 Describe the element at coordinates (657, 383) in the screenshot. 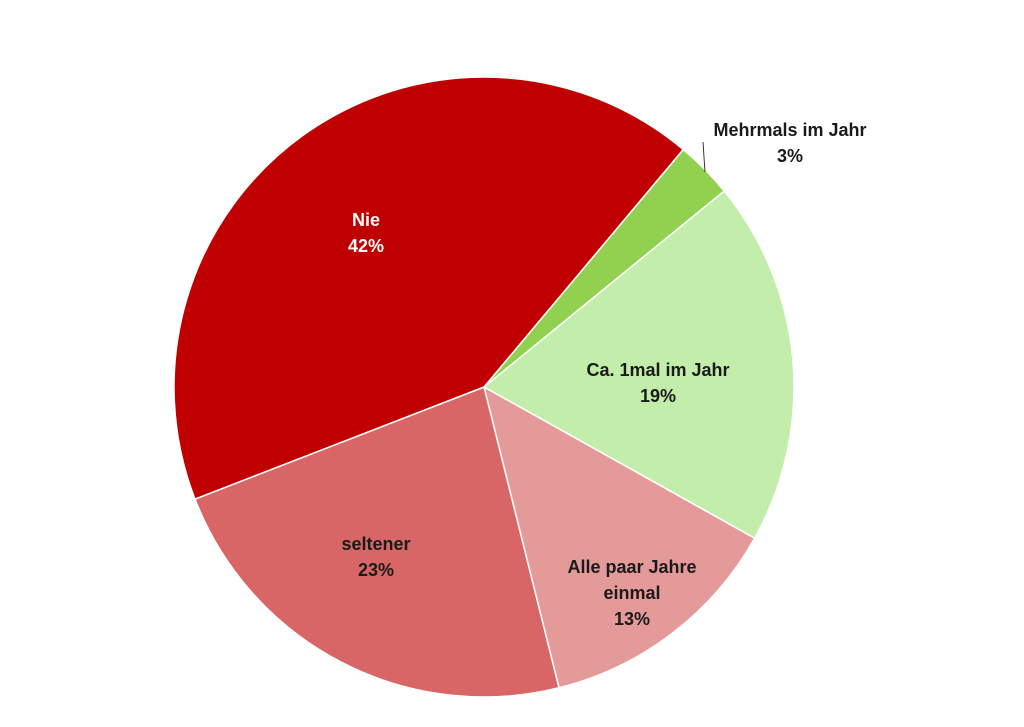

I see `slice-label-1: Ca. 1mal im Jahr 19%` at that location.